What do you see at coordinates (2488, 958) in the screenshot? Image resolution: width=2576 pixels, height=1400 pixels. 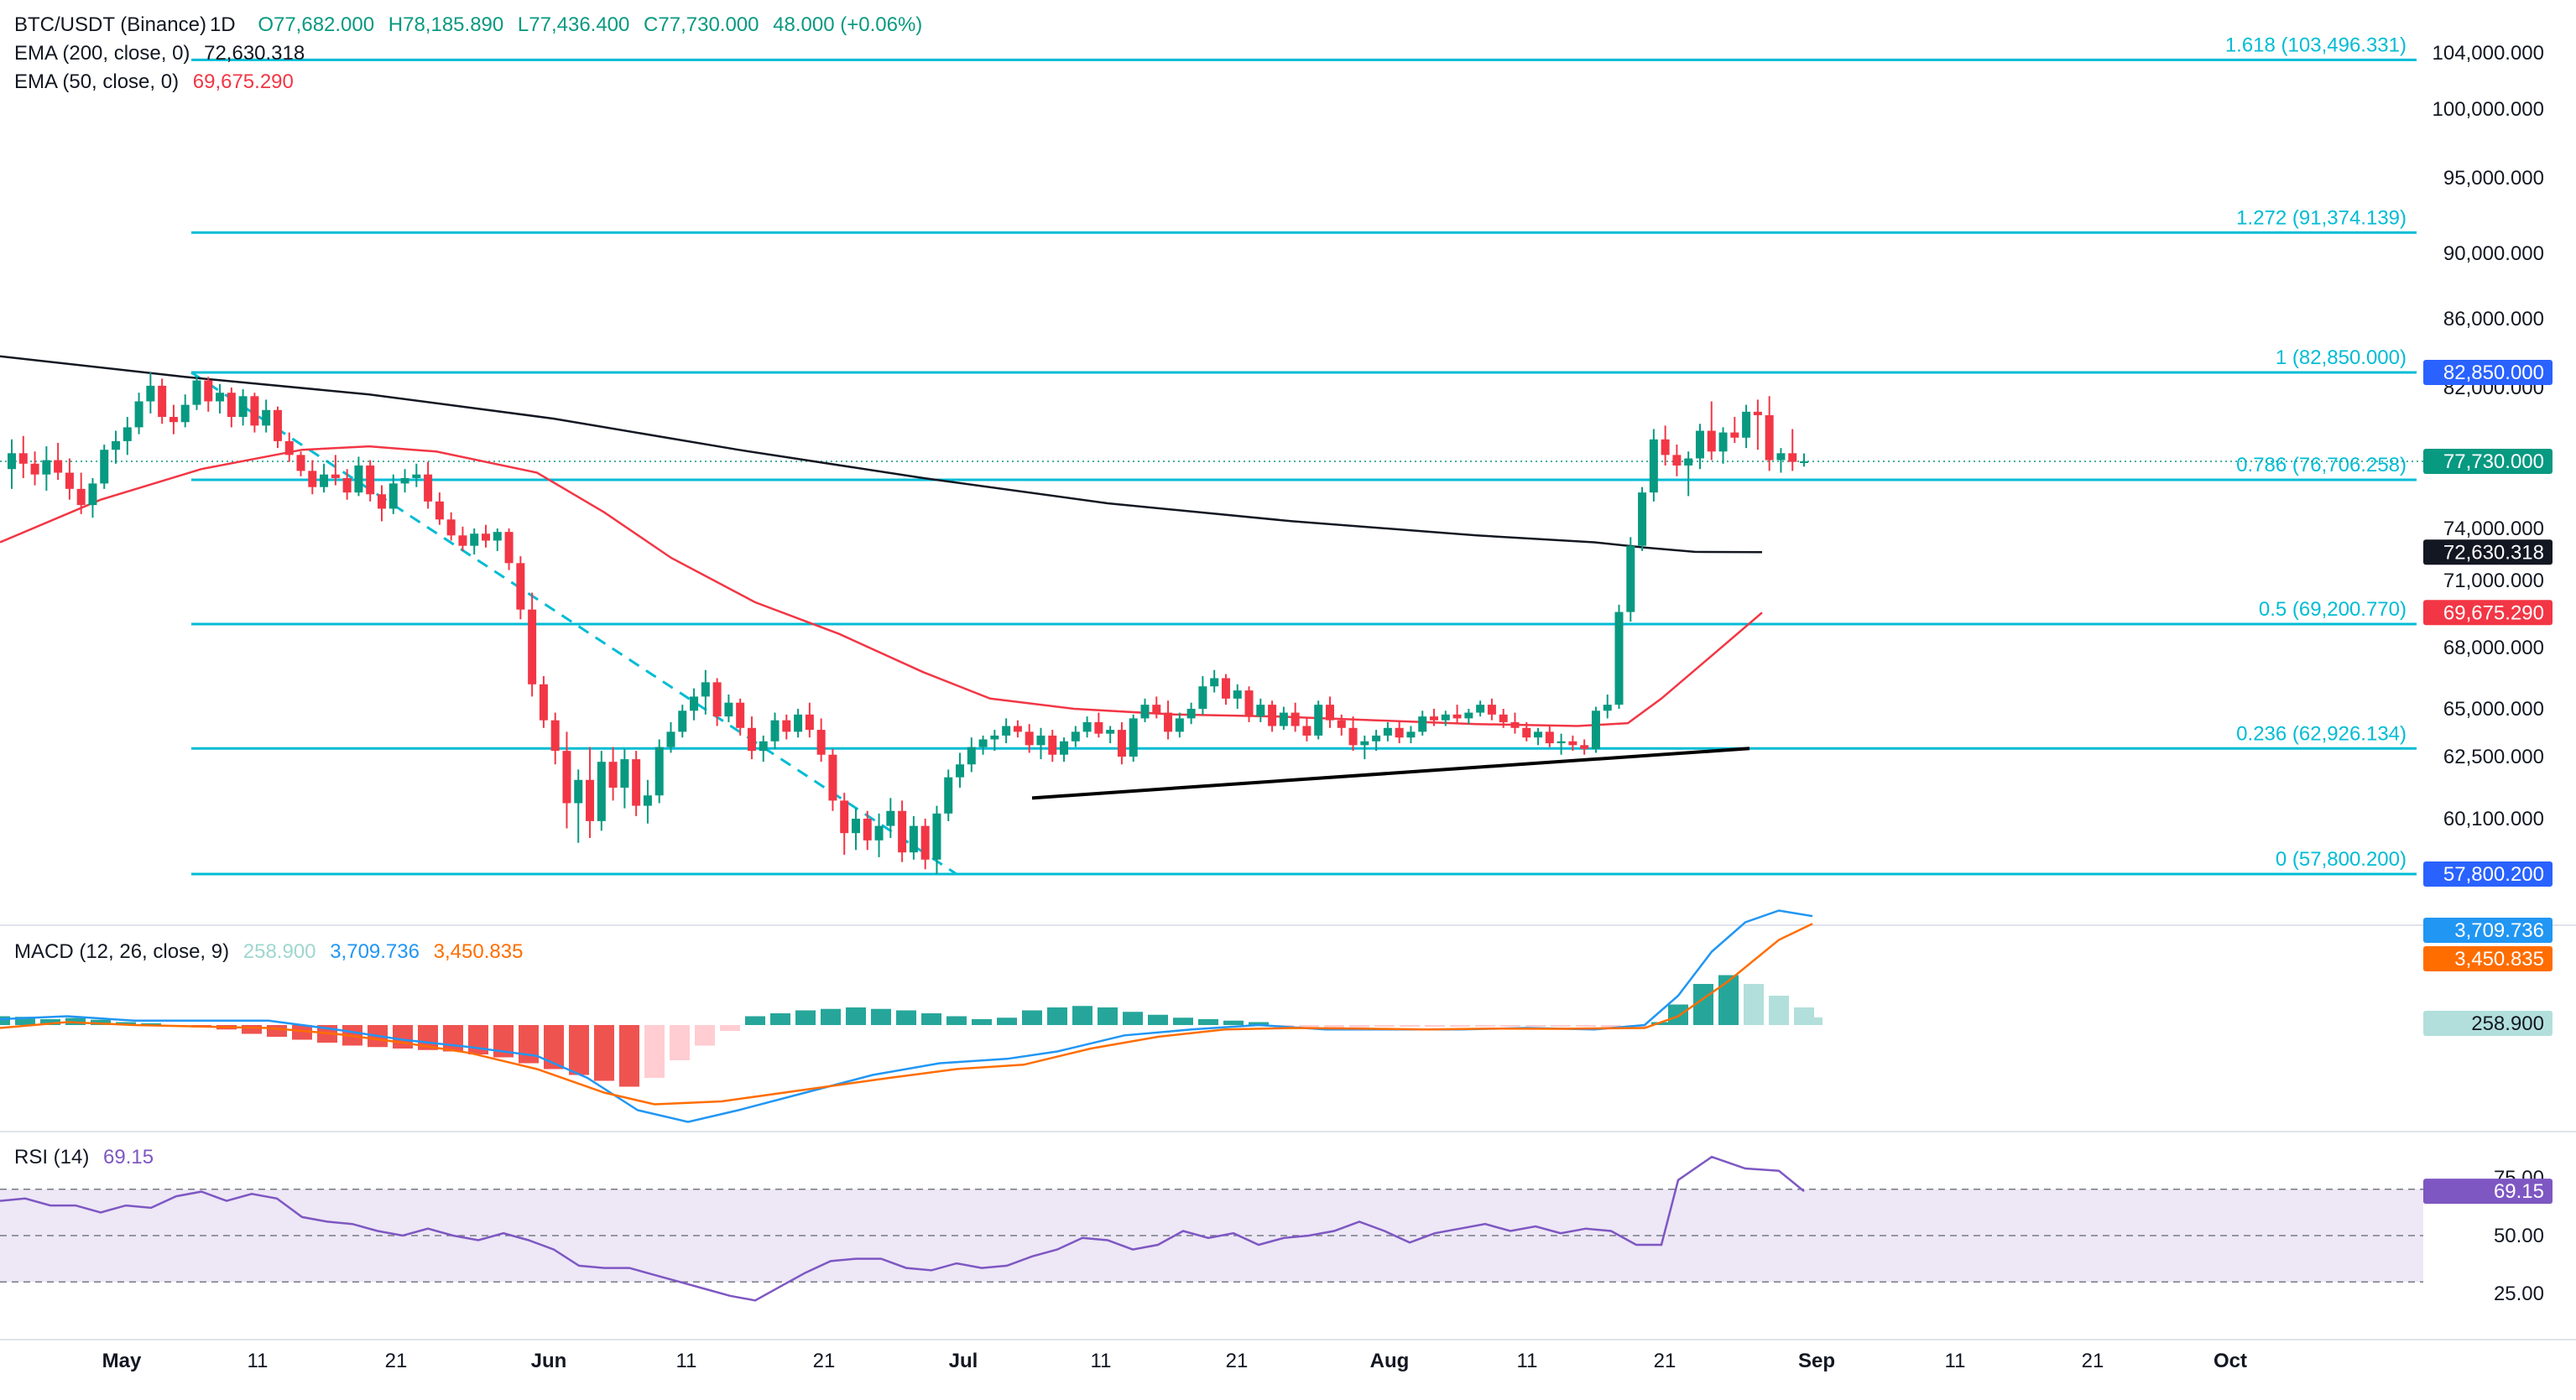 I see `macd-badge` at bounding box center [2488, 958].